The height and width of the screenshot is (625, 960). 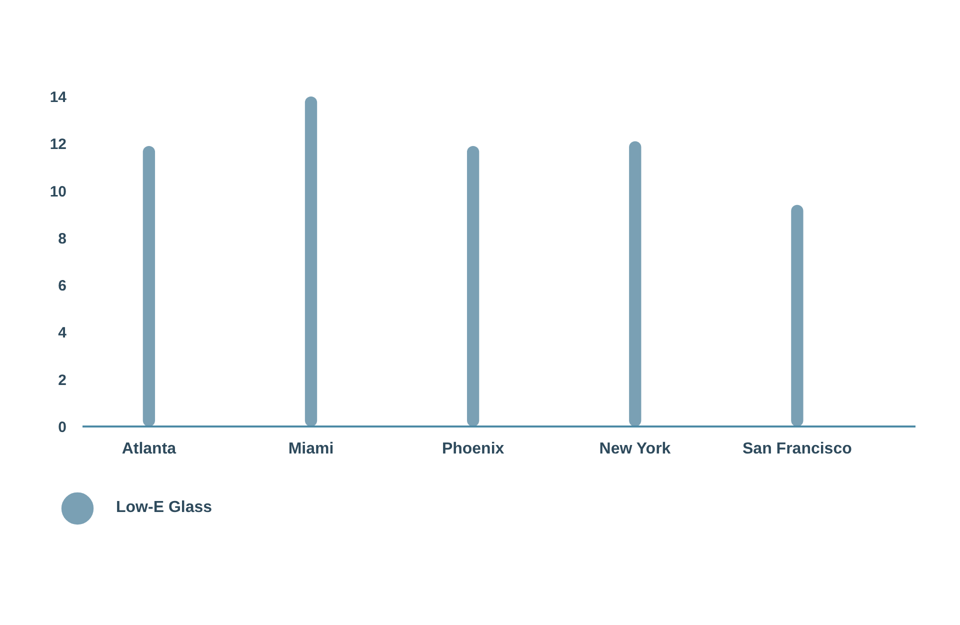 What do you see at coordinates (62, 380) in the screenshot?
I see `y-tick-label: 2` at bounding box center [62, 380].